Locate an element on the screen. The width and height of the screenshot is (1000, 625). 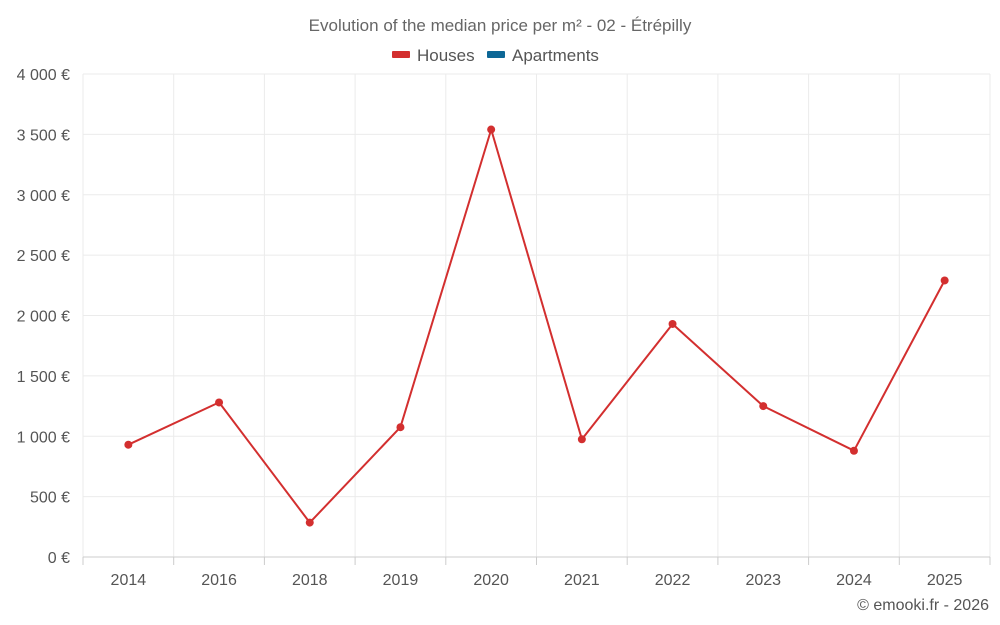
x-axis-ticks: 2014 2016 2018 2019 2020 2021 2022 2023 2024 2025 is located at coordinates (537, 580).